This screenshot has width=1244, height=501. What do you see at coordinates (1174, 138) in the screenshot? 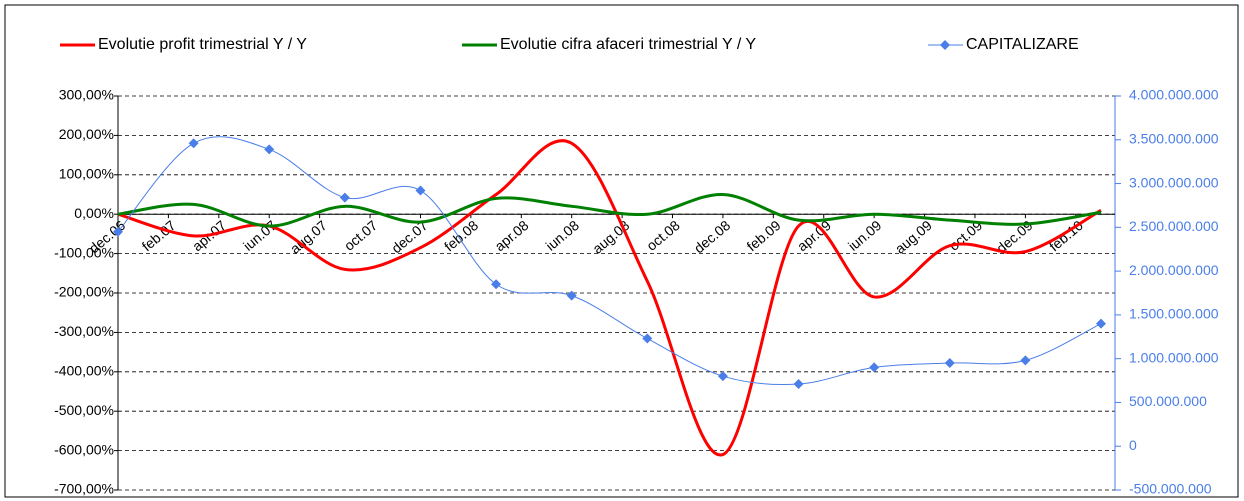
I see `y2-tick-label: 3.500.000.000` at bounding box center [1174, 138].